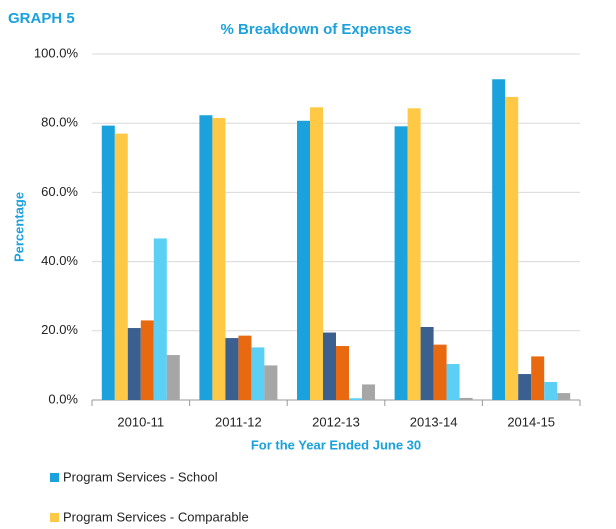  Describe the element at coordinates (140, 421) in the screenshot. I see `x-tick-label: 2010-11` at that location.